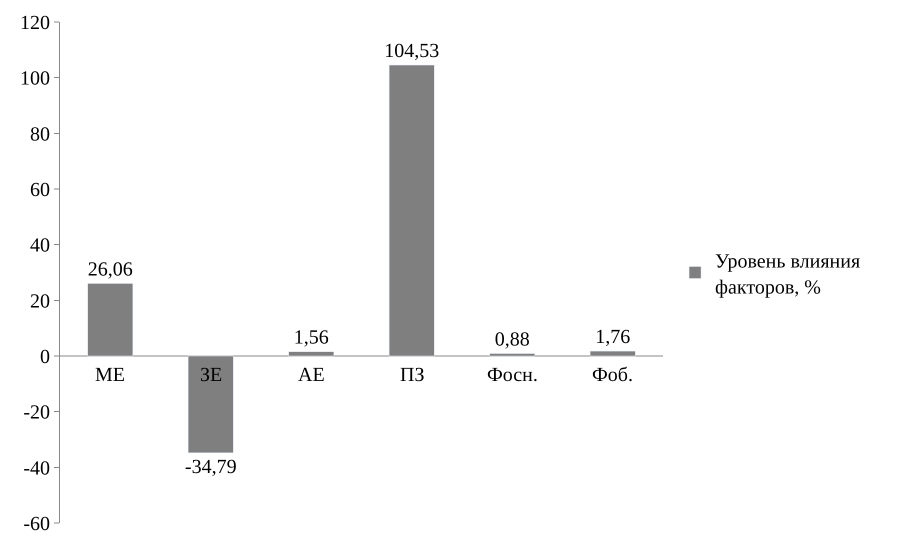 Image resolution: width=913 pixels, height=547 pixels. I want to click on x-tick-label: Фосн., so click(512, 375).